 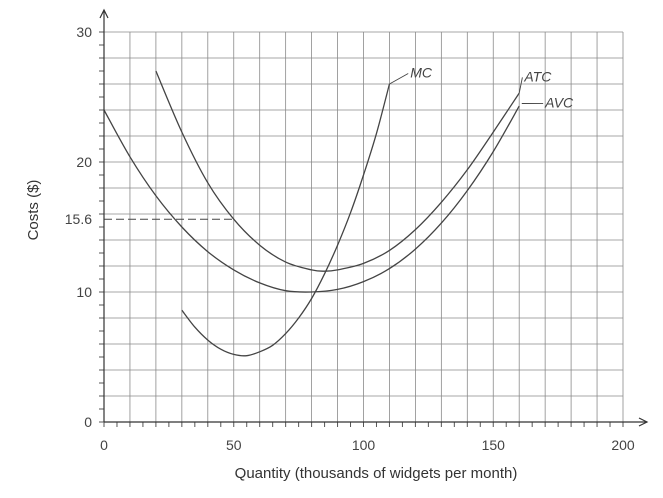 What do you see at coordinates (364, 445) in the screenshot?
I see `x-tick-label: 100` at bounding box center [364, 445].